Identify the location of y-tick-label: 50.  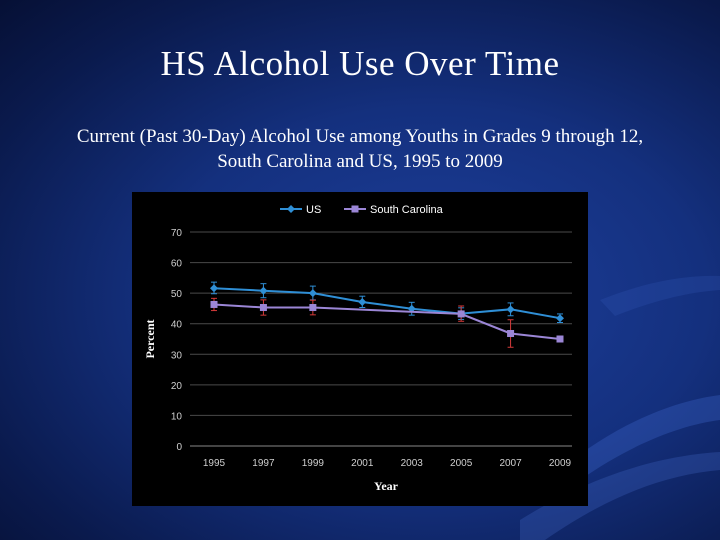
(177, 294).